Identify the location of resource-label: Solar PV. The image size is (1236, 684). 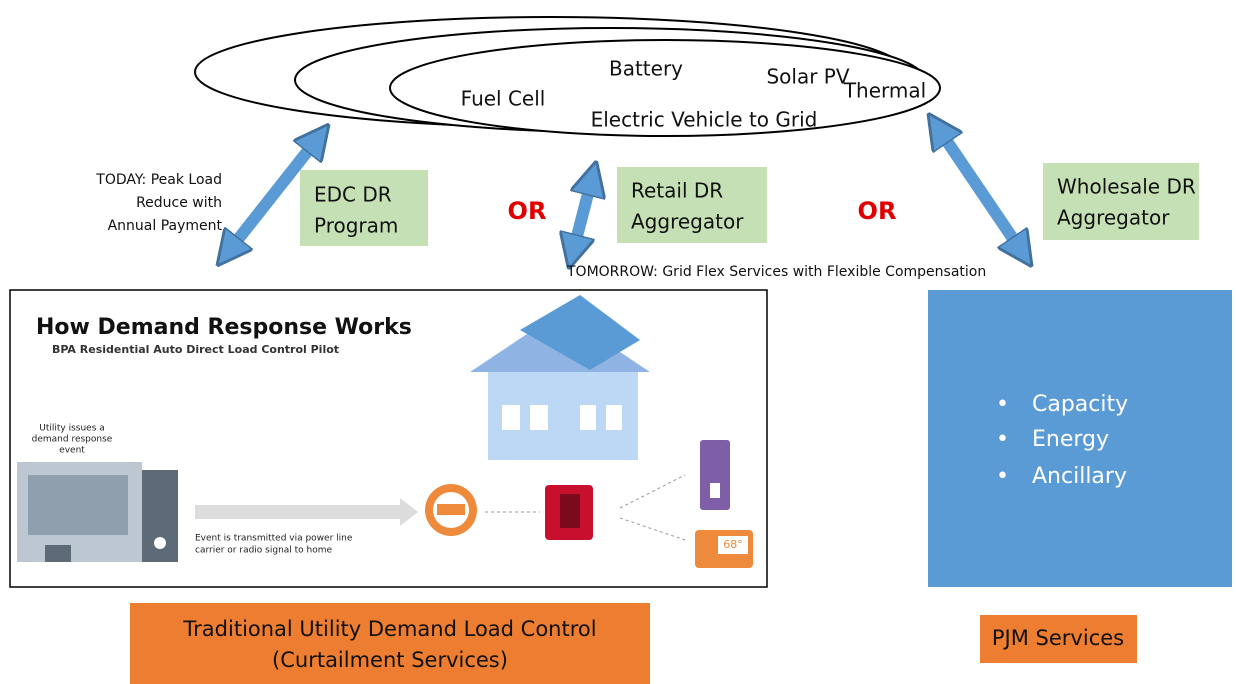
(807, 77).